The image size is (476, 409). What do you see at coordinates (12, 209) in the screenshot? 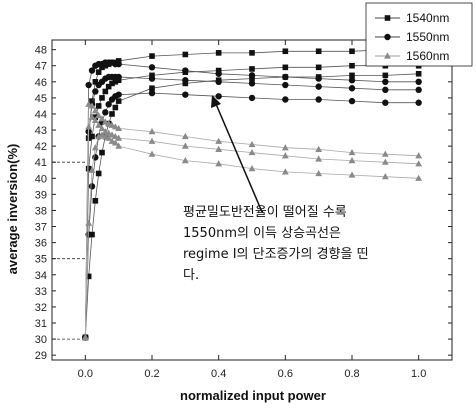
I see `y-axis-title: average inversion(%)` at bounding box center [12, 209].